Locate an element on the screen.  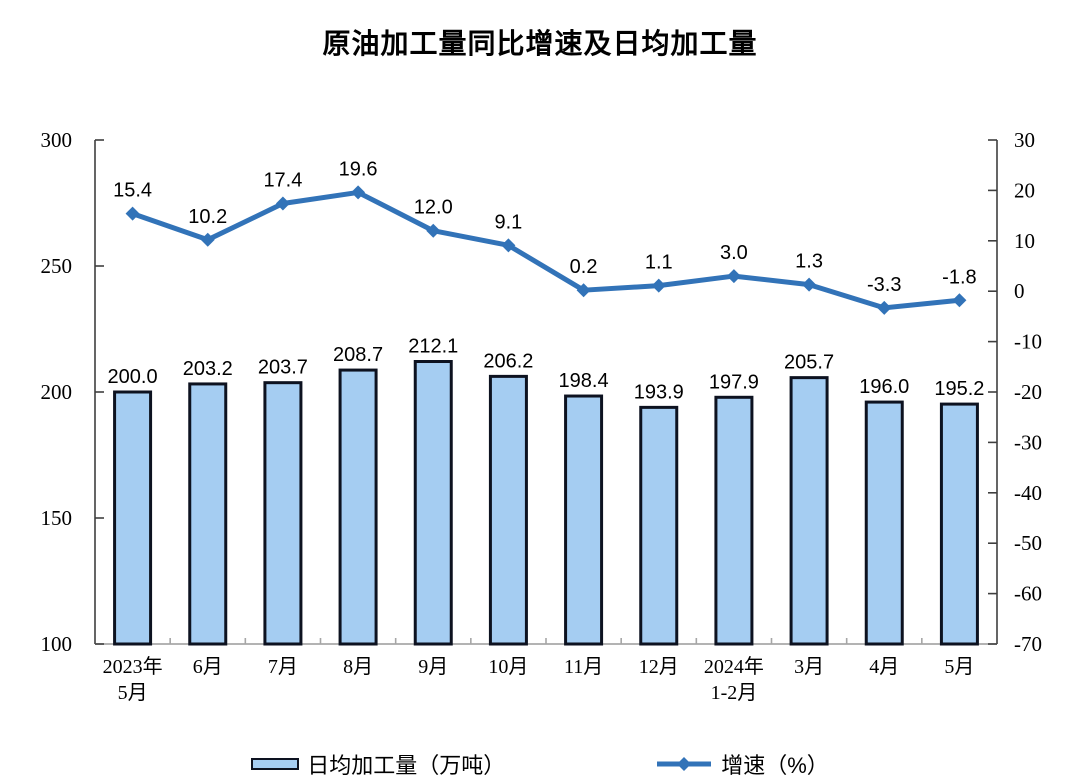
line-value-label: 3.0 is located at coordinates (734, 253).